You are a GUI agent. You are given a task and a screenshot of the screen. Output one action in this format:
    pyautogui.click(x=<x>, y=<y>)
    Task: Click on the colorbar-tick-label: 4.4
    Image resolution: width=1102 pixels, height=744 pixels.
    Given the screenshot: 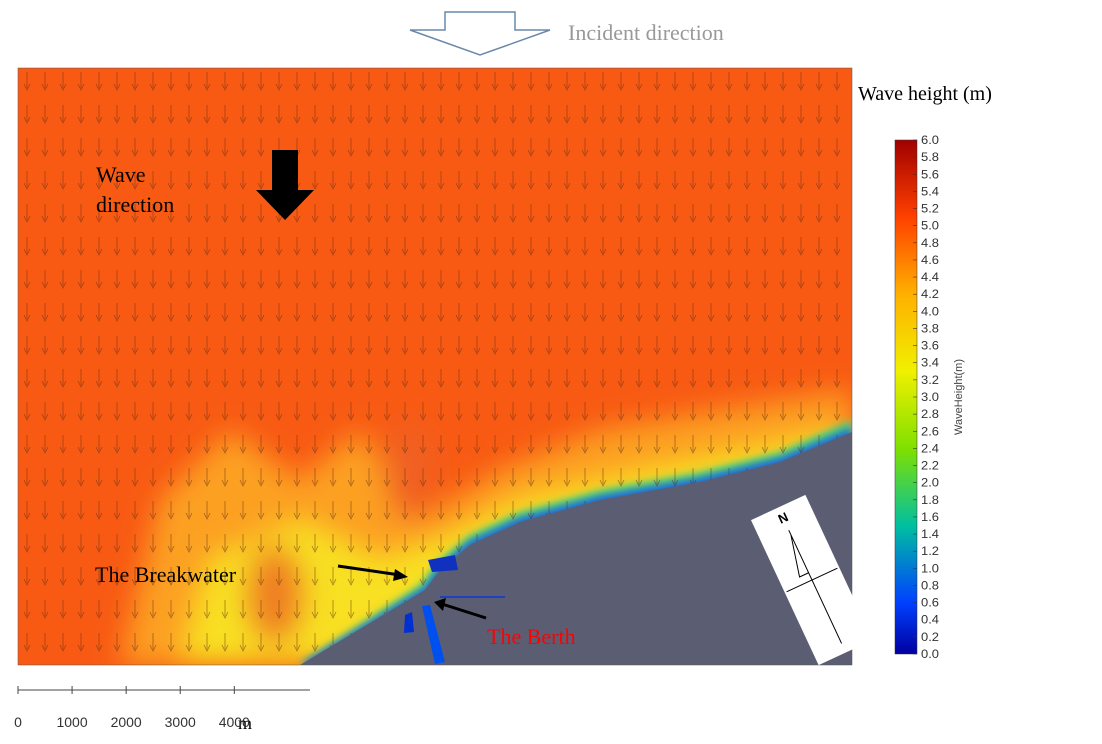 What is the action you would take?
    pyautogui.click(x=930, y=277)
    